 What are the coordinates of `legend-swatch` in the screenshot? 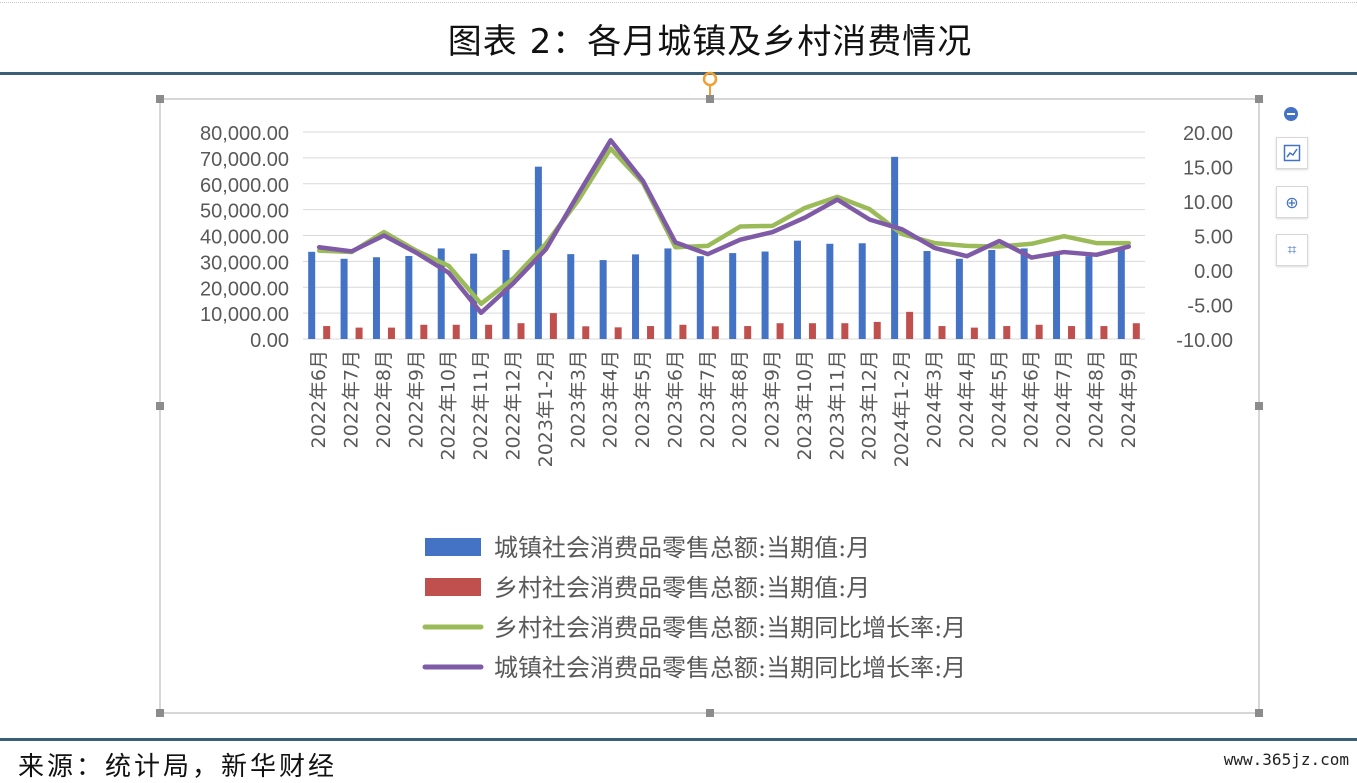 It's located at (453, 587).